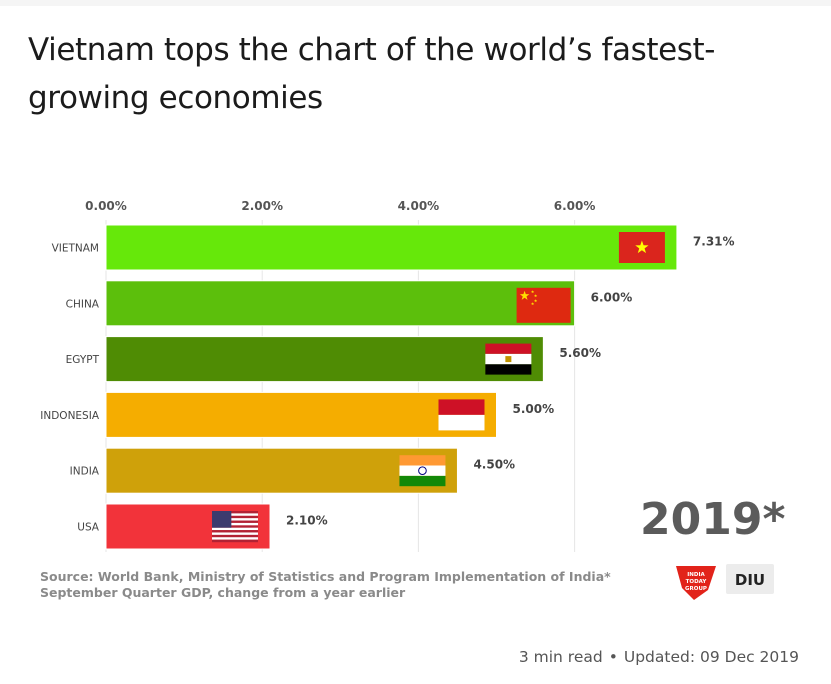 The height and width of the screenshot is (684, 831). What do you see at coordinates (696, 575) in the screenshot?
I see `svg-text: INDIA` at bounding box center [696, 575].